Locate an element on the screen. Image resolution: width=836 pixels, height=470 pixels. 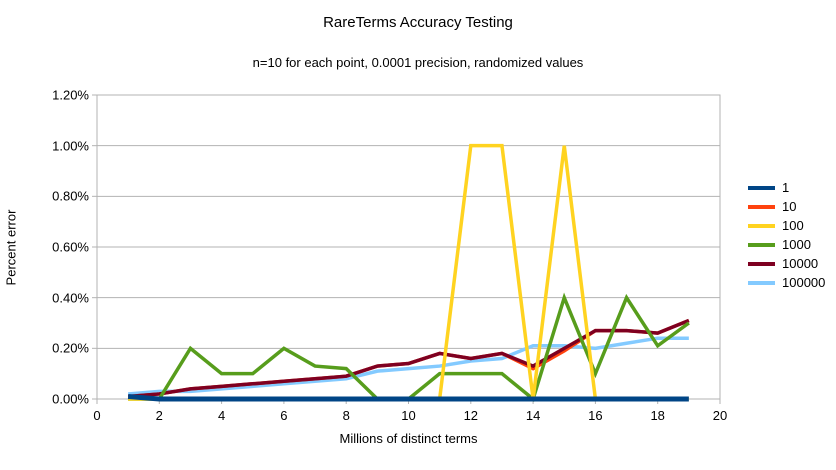
legend-item-10: 10 is located at coordinates (786, 206).